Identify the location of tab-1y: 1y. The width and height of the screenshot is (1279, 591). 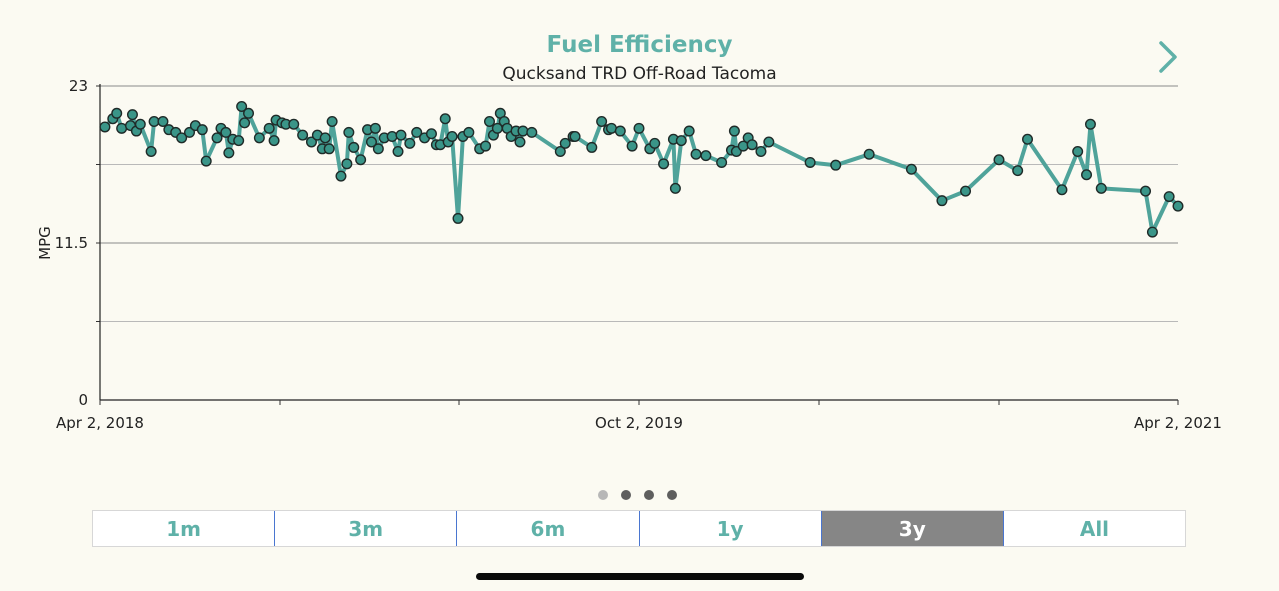
(729, 528).